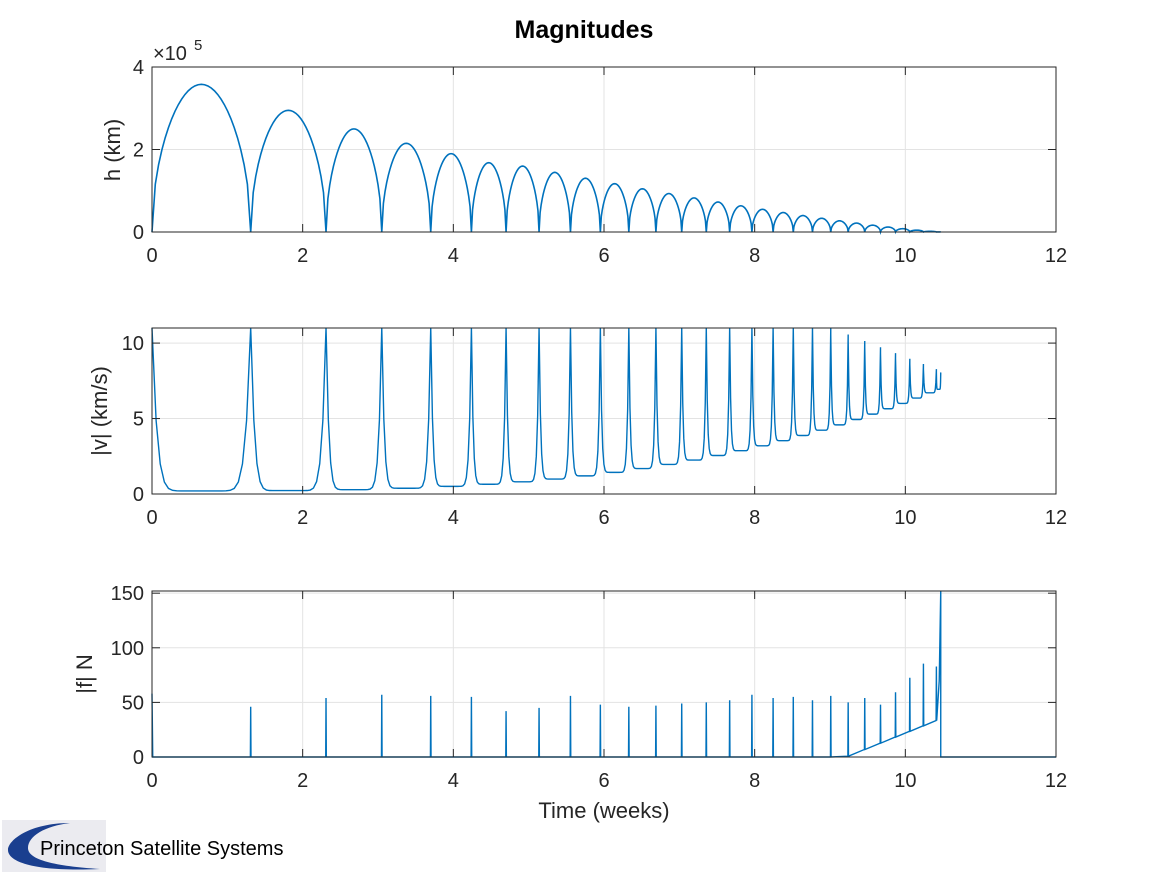 The height and width of the screenshot is (875, 1167). I want to click on altitude-ylabel: h (km), so click(112, 150).